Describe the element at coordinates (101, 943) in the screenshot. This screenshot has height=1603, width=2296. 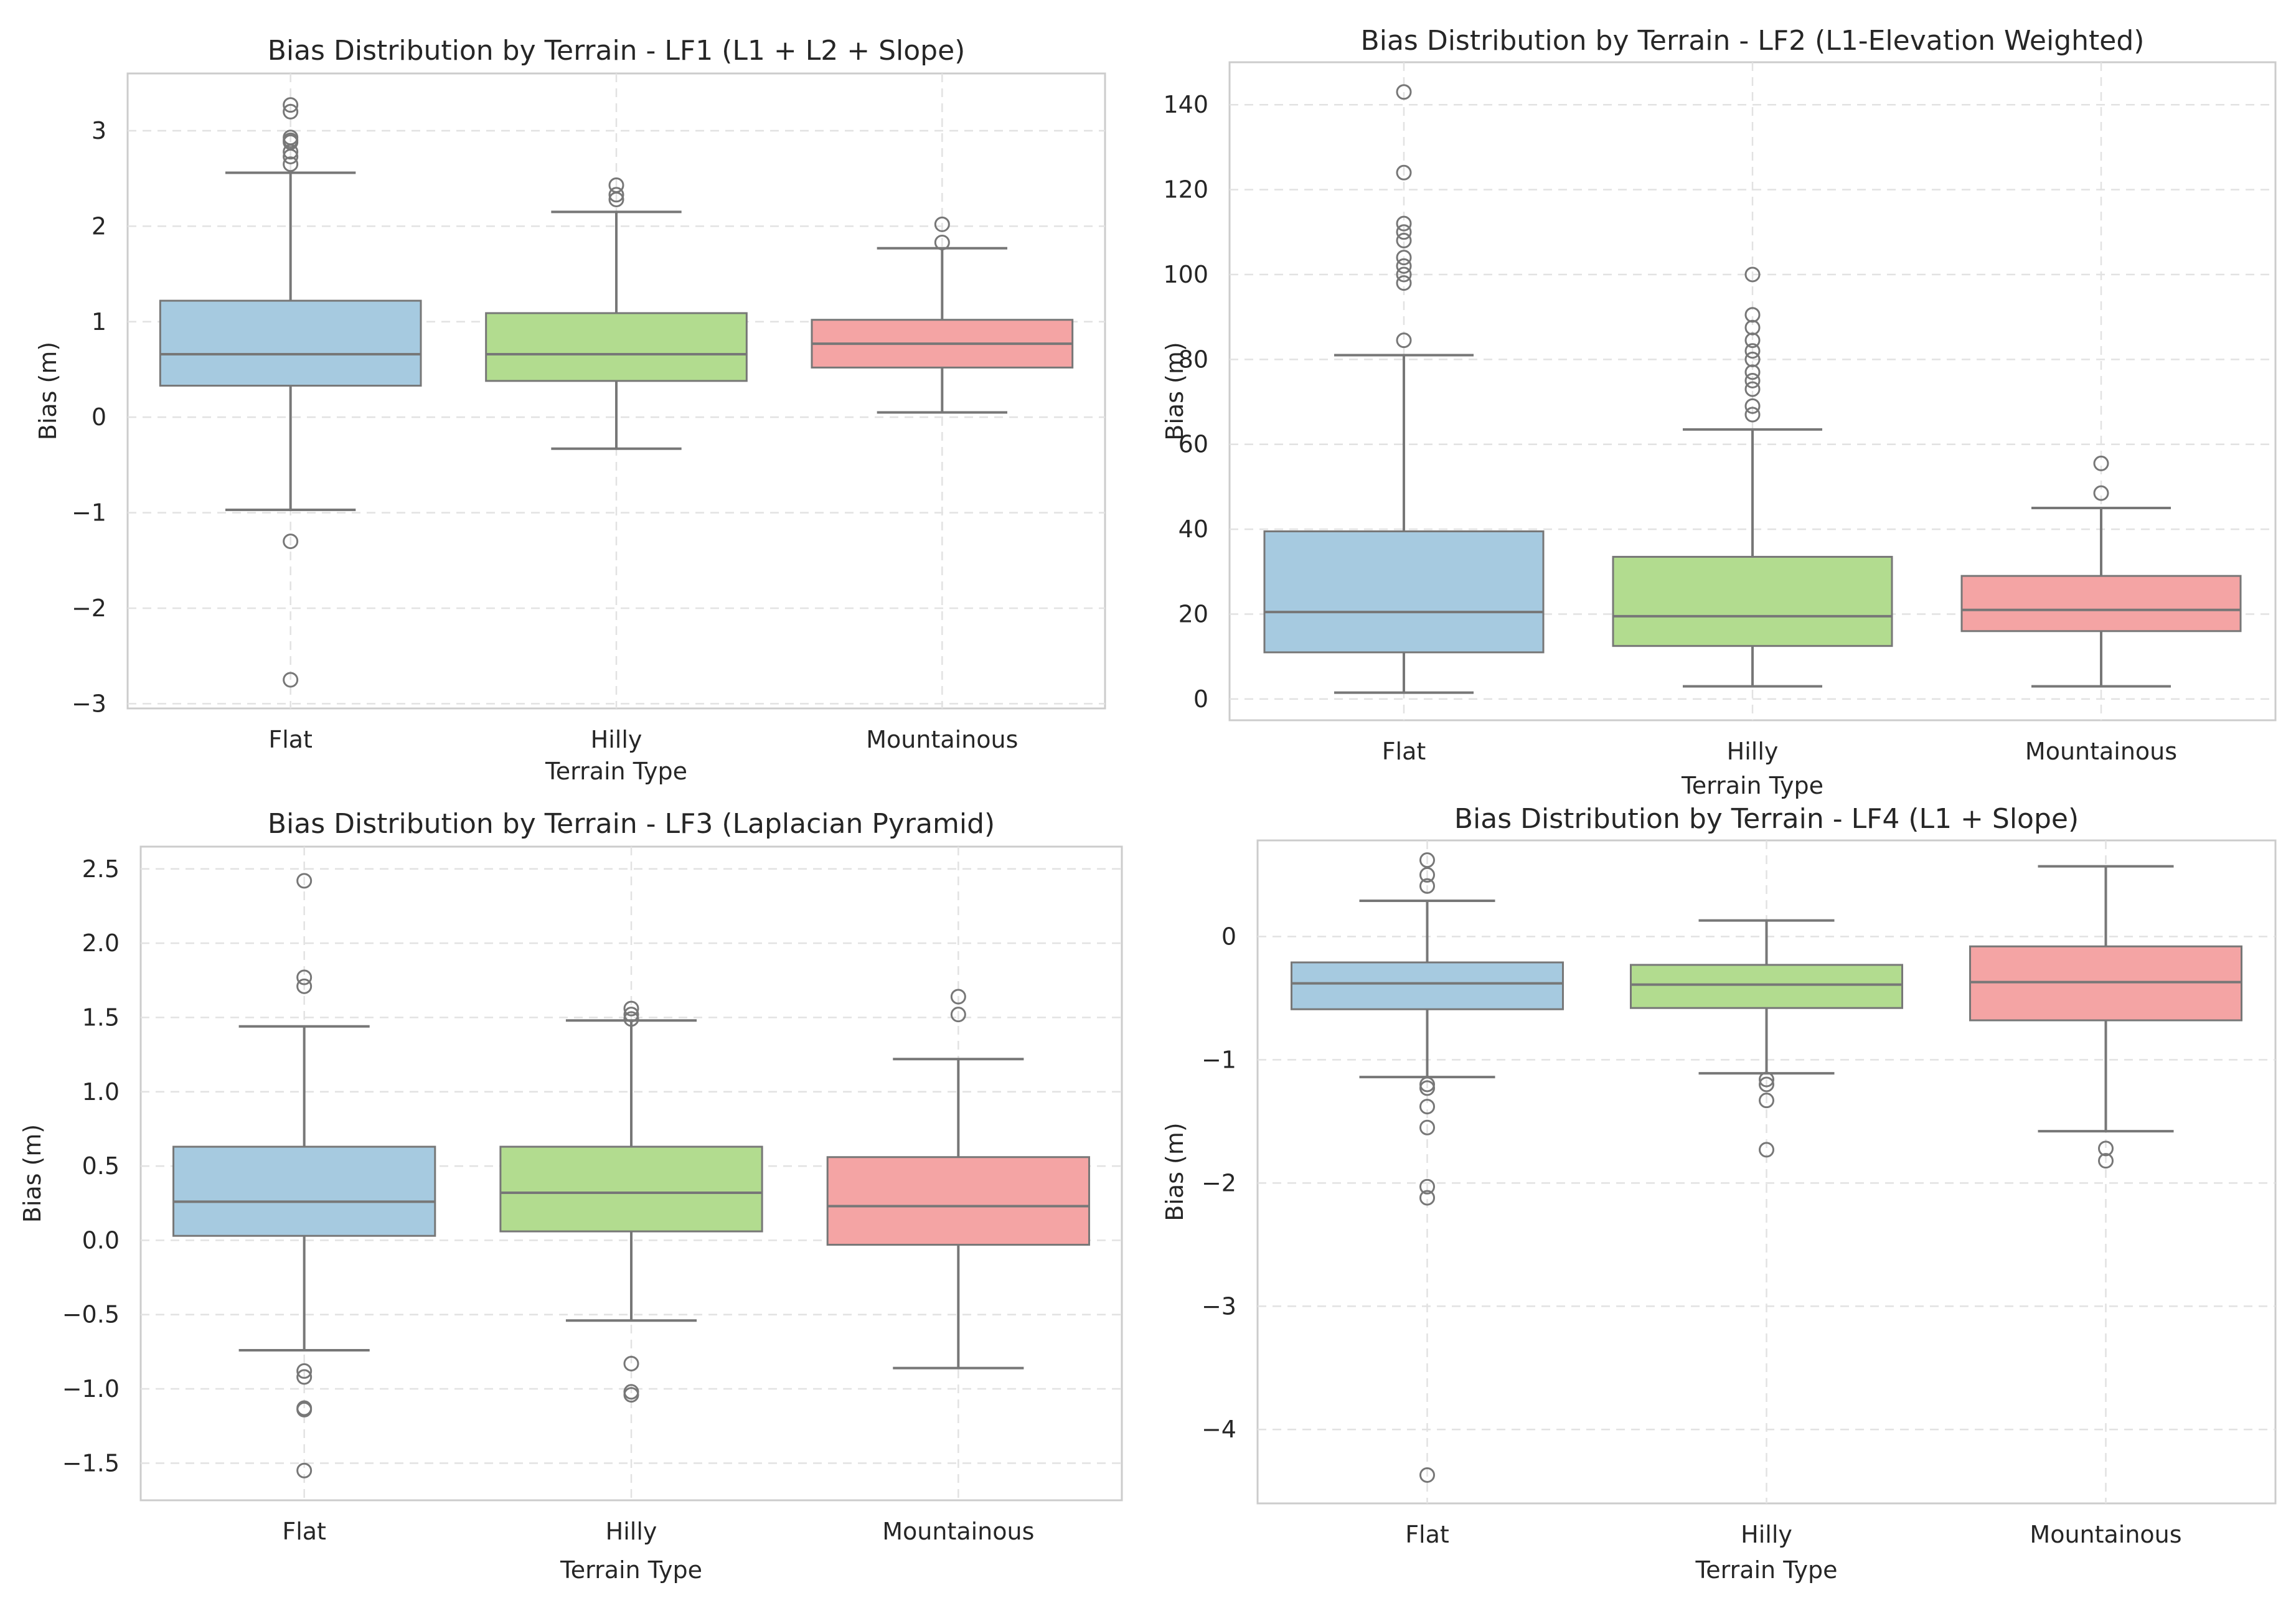
I see `y-tick-label: 2.0` at that location.